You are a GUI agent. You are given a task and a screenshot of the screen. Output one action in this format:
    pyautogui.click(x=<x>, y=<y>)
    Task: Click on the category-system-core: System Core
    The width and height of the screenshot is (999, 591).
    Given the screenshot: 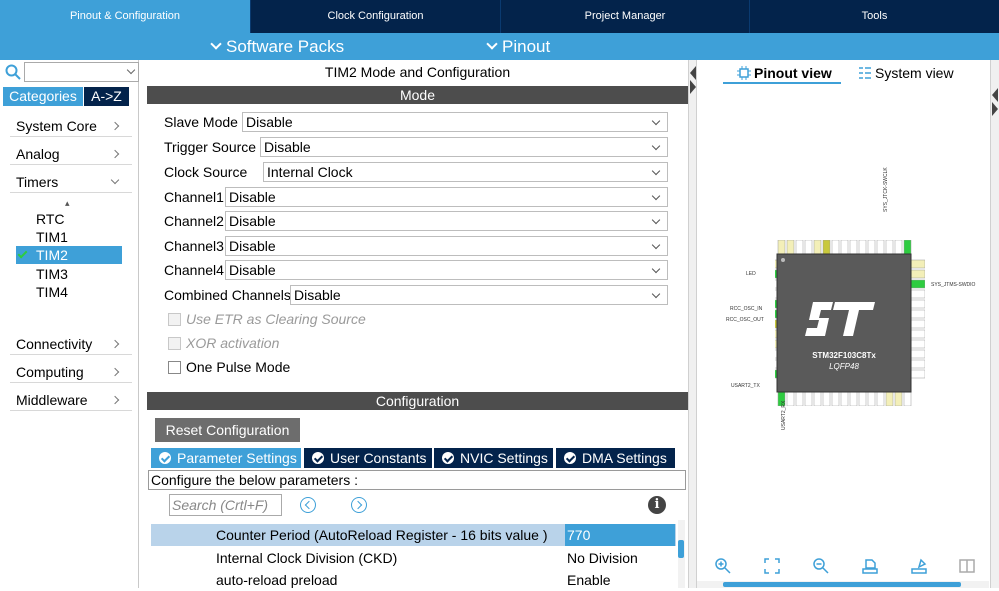 What is the action you would take?
    pyautogui.click(x=71, y=126)
    